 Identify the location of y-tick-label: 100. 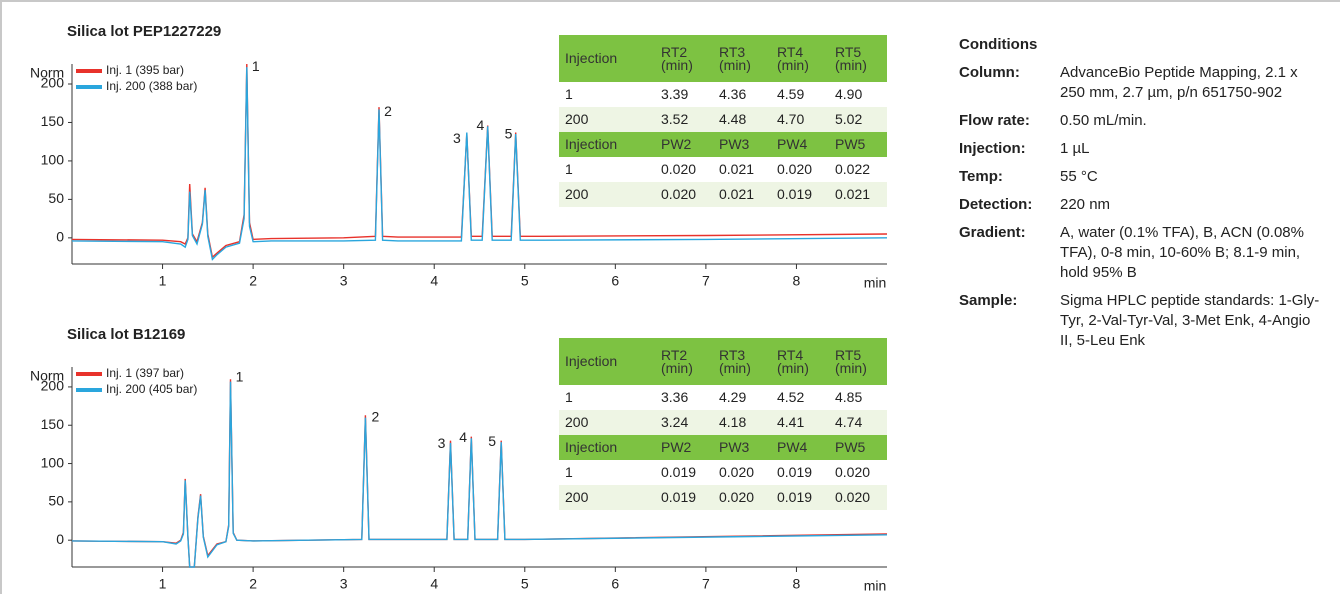
(53, 462).